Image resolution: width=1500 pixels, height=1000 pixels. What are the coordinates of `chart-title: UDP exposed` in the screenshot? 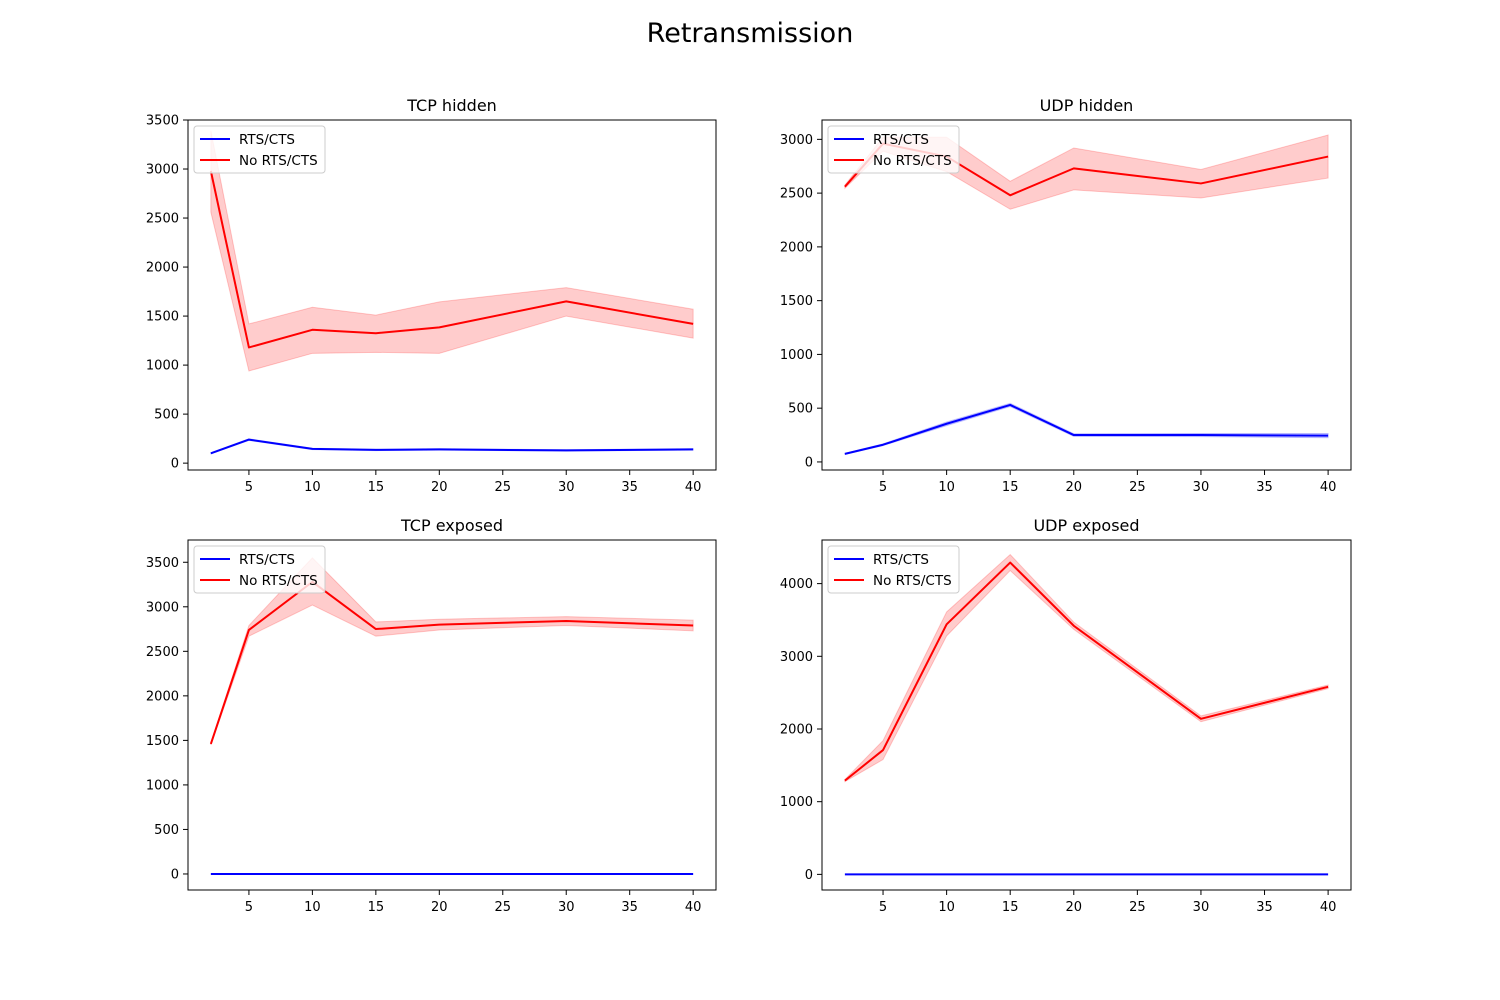 It's located at (1086, 525).